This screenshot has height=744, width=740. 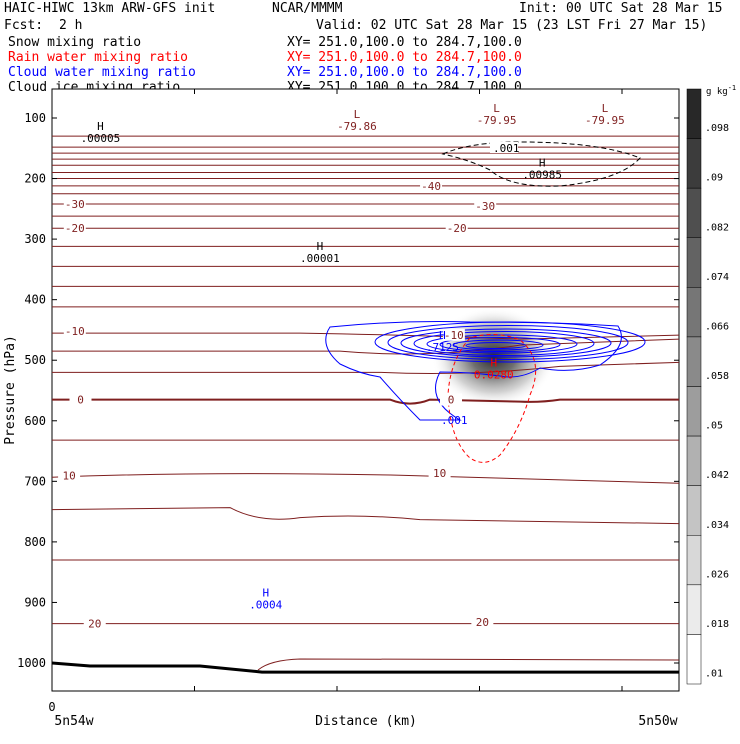 I want to click on header-fcst-value: 2 h, so click(x=70, y=25).